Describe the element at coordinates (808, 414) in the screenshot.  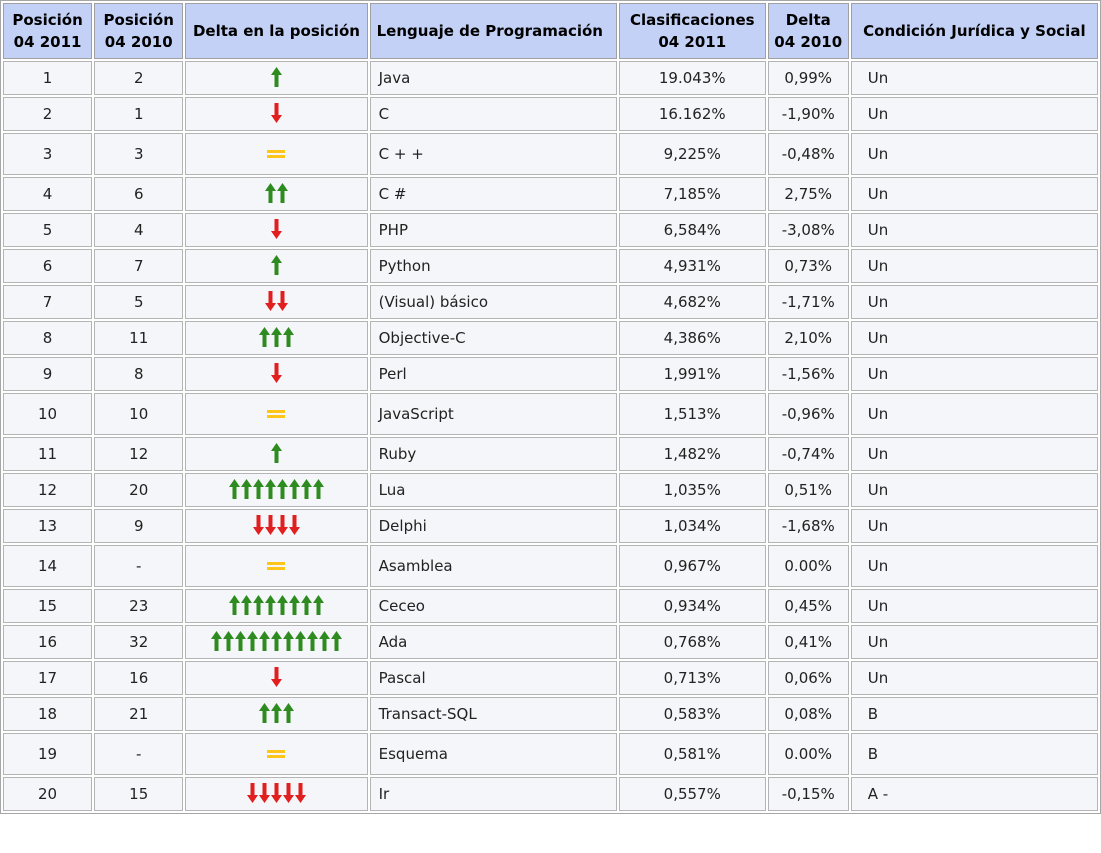
I see `cell-delta: -0,96%` at that location.